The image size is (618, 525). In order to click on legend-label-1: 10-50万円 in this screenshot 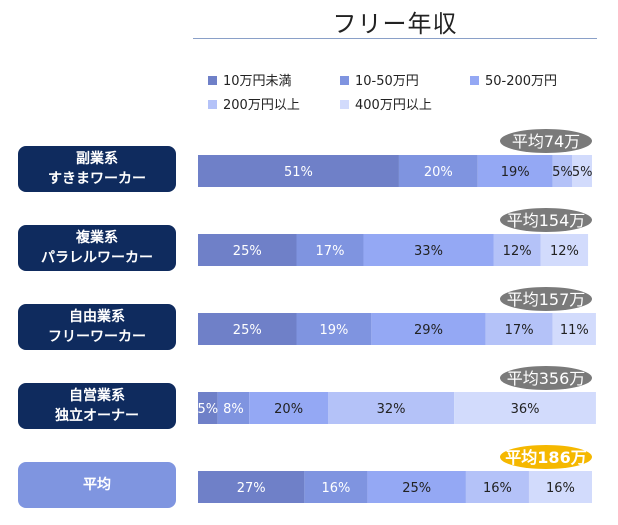, I will do `click(387, 81)`.